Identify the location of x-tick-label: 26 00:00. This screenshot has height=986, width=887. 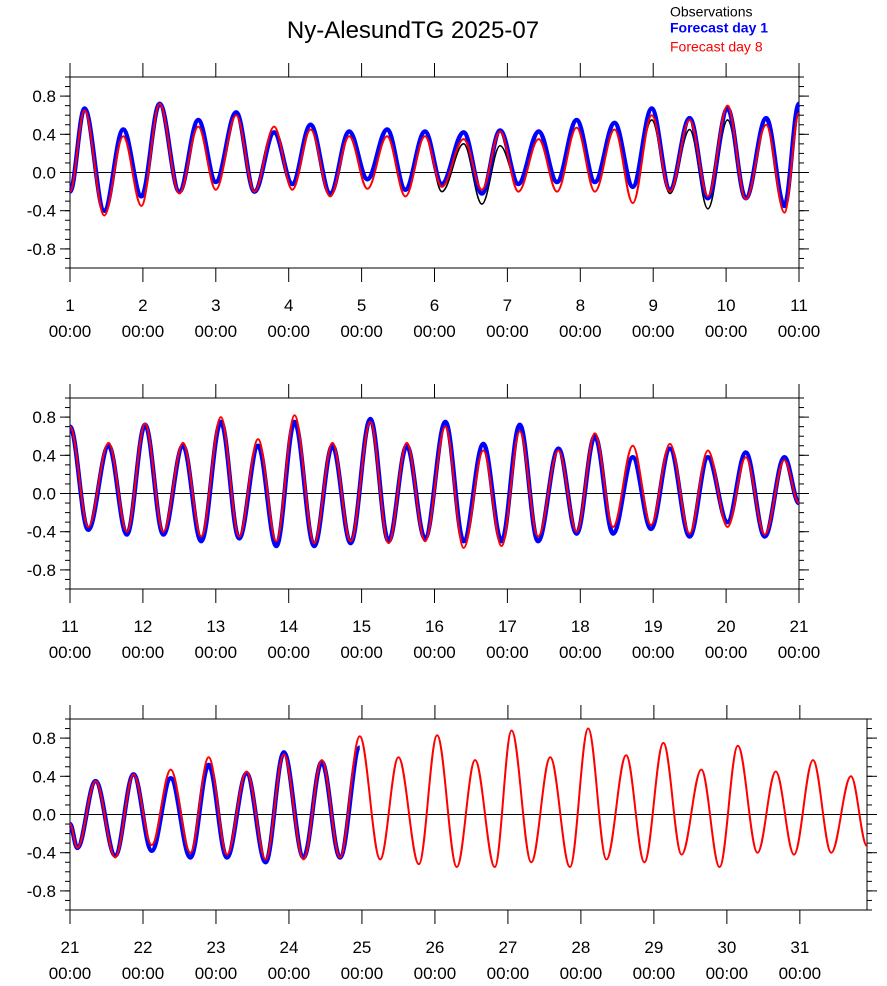
(435, 960).